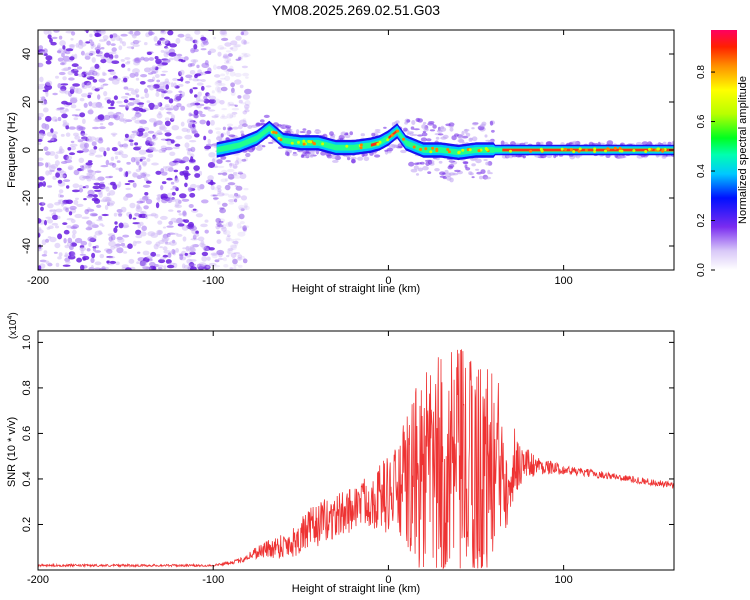 The image size is (750, 600). I want to click on colorbar-ticks: 0.0 0.2 0.4 0.6 0.8, so click(705, 171).